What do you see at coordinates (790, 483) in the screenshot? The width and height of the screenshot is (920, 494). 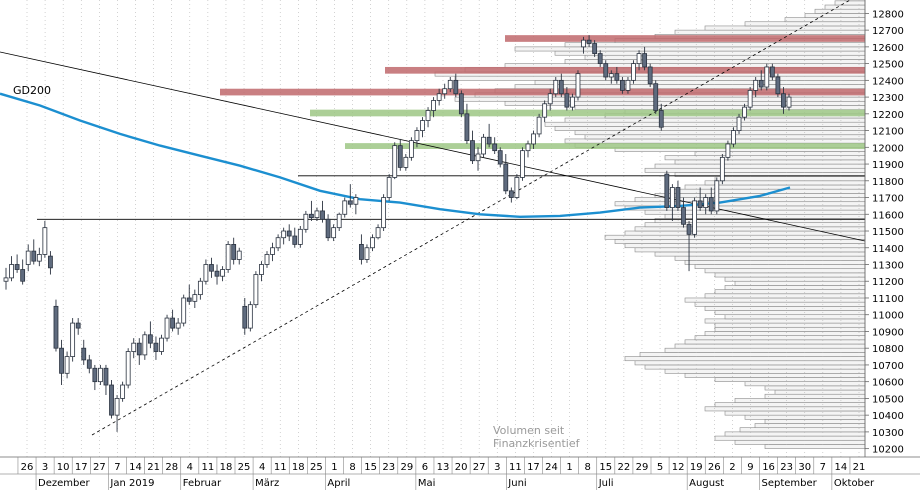 I see `month-label: September` at bounding box center [790, 483].